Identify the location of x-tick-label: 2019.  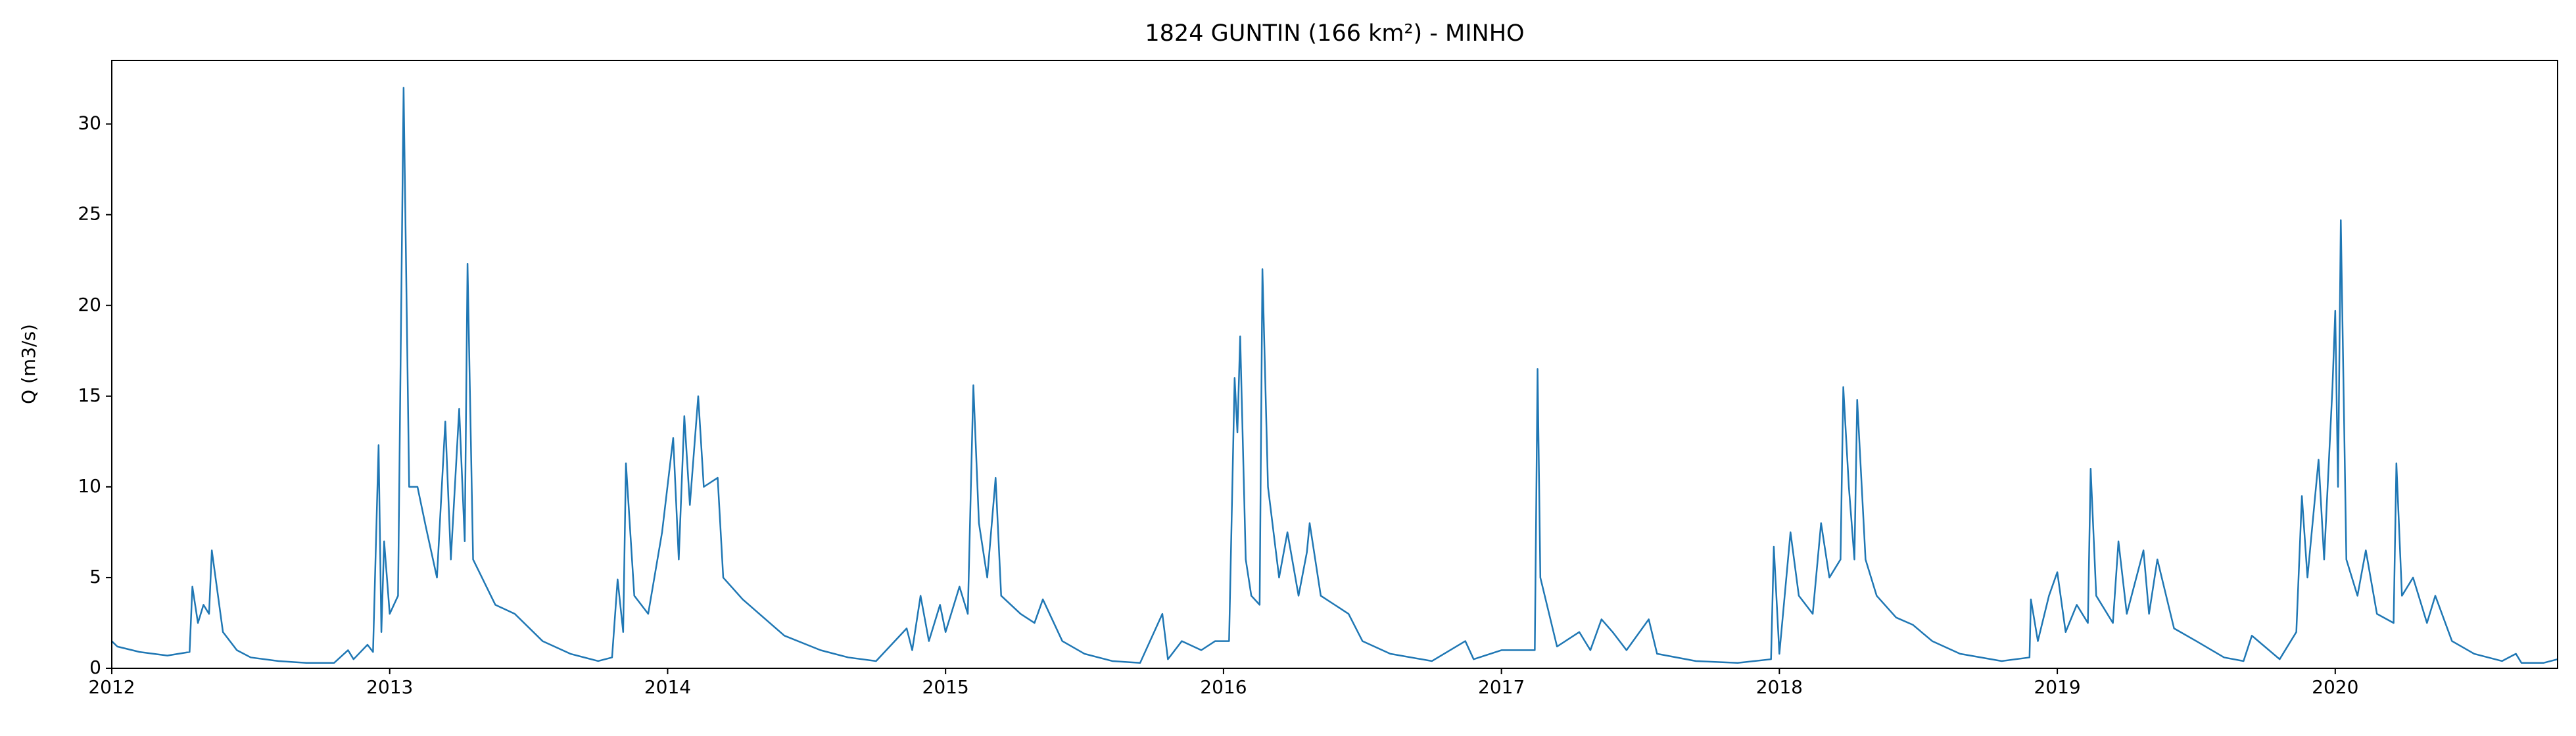
(2057, 687).